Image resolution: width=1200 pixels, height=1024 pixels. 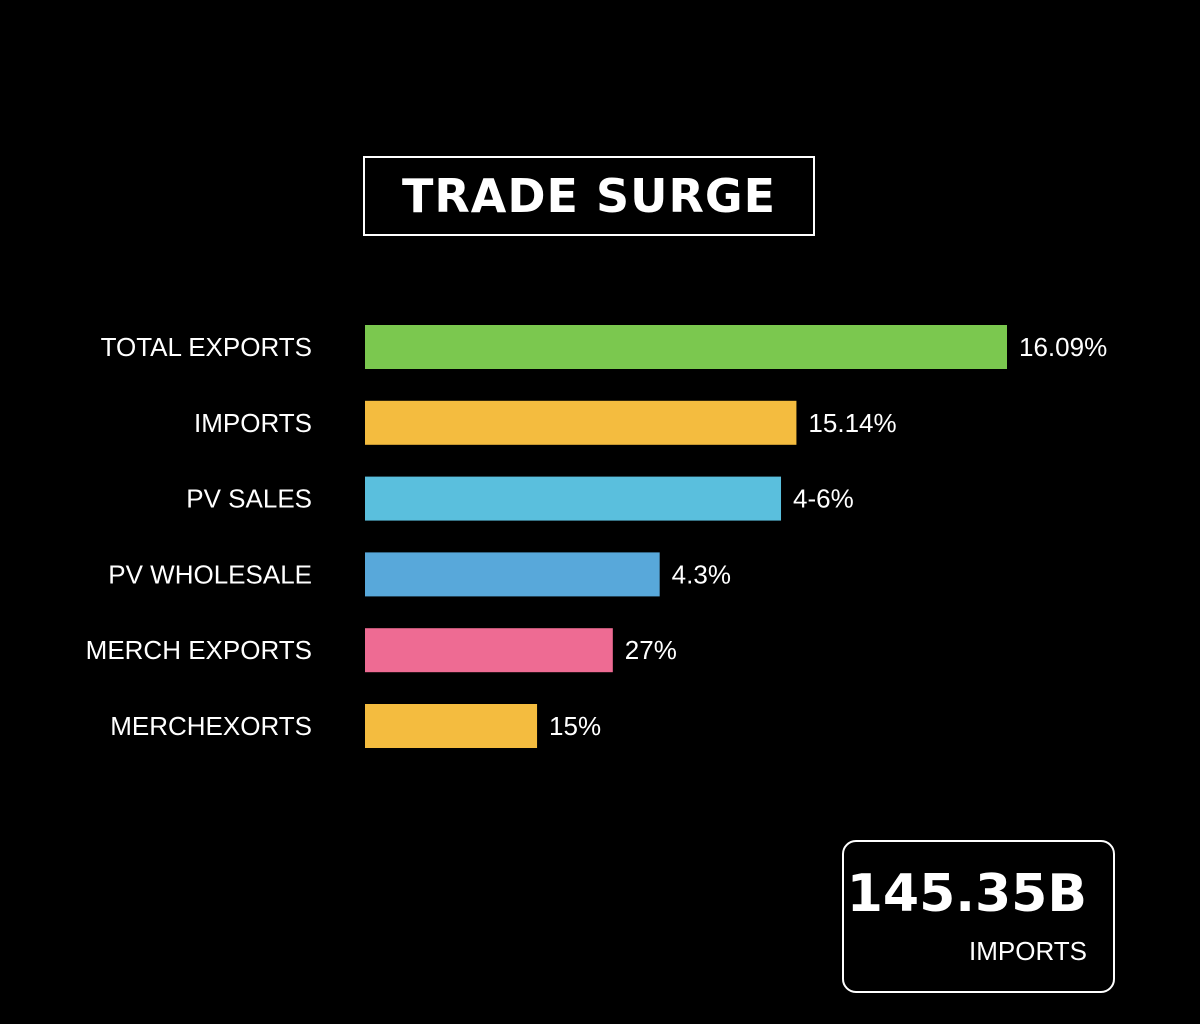 What do you see at coordinates (199, 650) in the screenshot?
I see `category-label: MERCH EXPORTS` at bounding box center [199, 650].